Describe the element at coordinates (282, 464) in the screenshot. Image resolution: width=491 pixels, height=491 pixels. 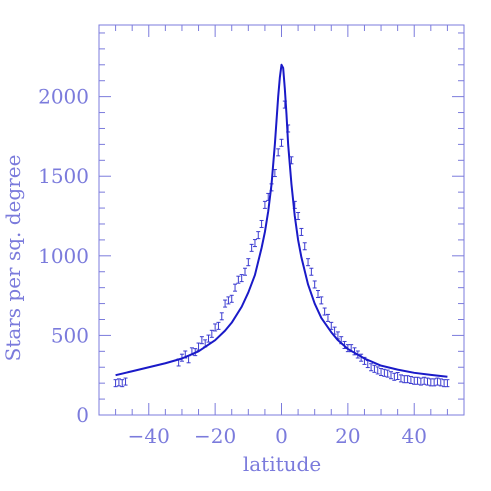
I see `x-axis-label: latitude` at that location.